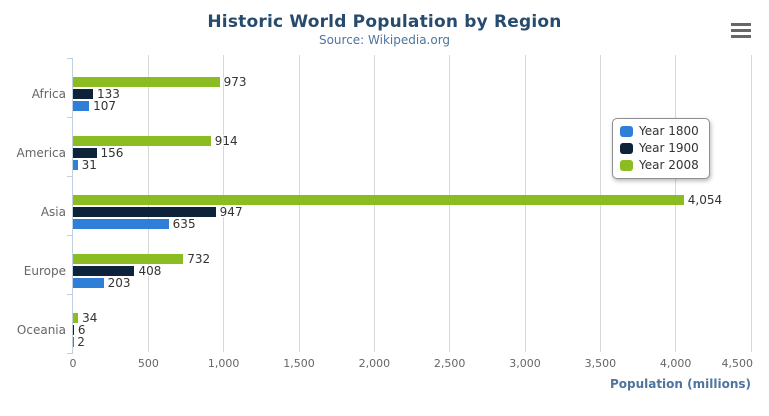 This screenshot has width=769, height=416. What do you see at coordinates (90, 318) in the screenshot?
I see `data-label: 34` at bounding box center [90, 318].